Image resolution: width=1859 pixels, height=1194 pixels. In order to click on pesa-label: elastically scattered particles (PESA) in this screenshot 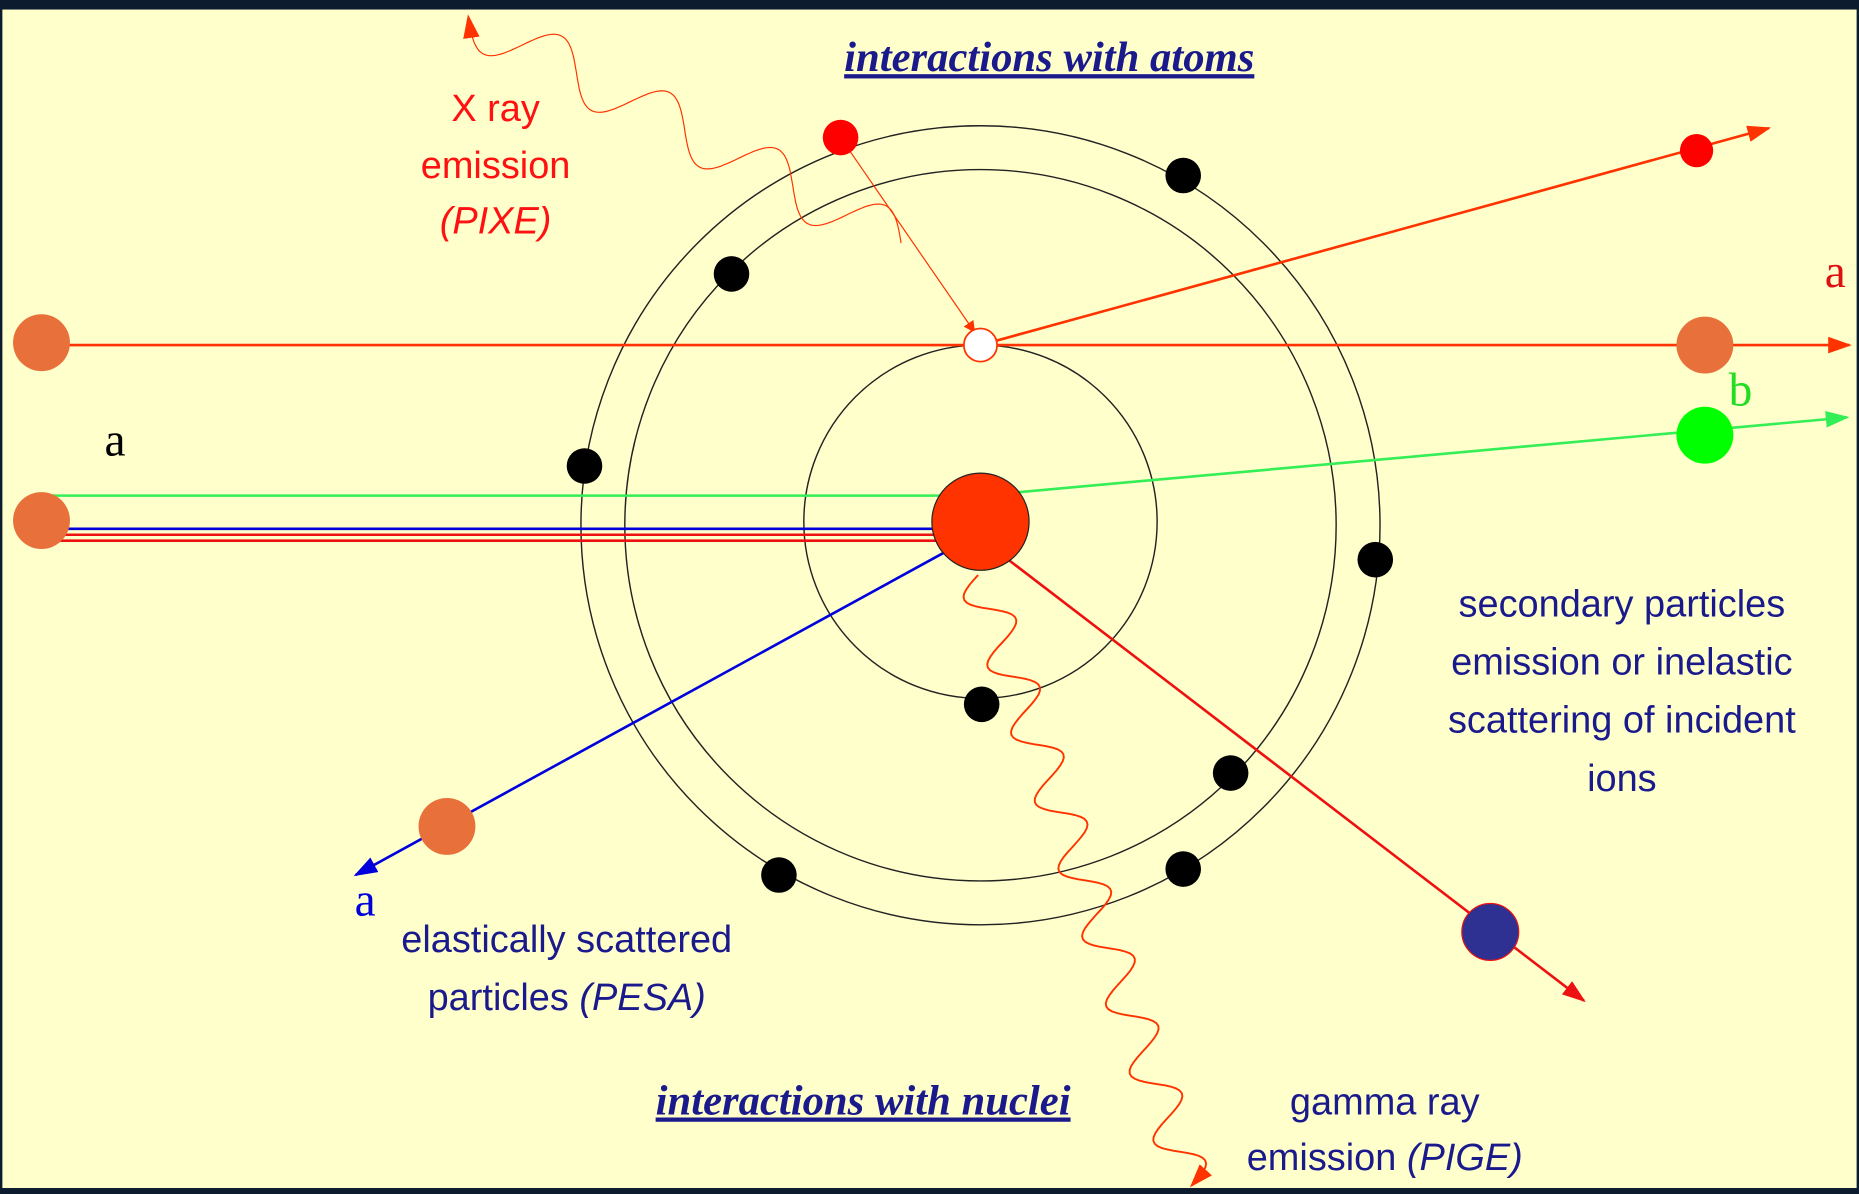, I will do `click(566, 969)`.